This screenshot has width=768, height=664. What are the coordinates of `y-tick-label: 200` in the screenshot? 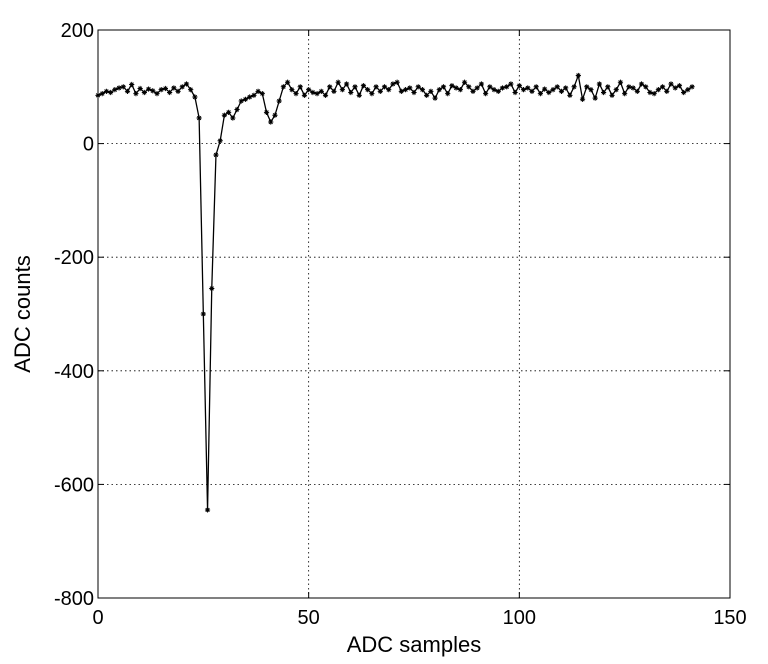 It's located at (77, 31).